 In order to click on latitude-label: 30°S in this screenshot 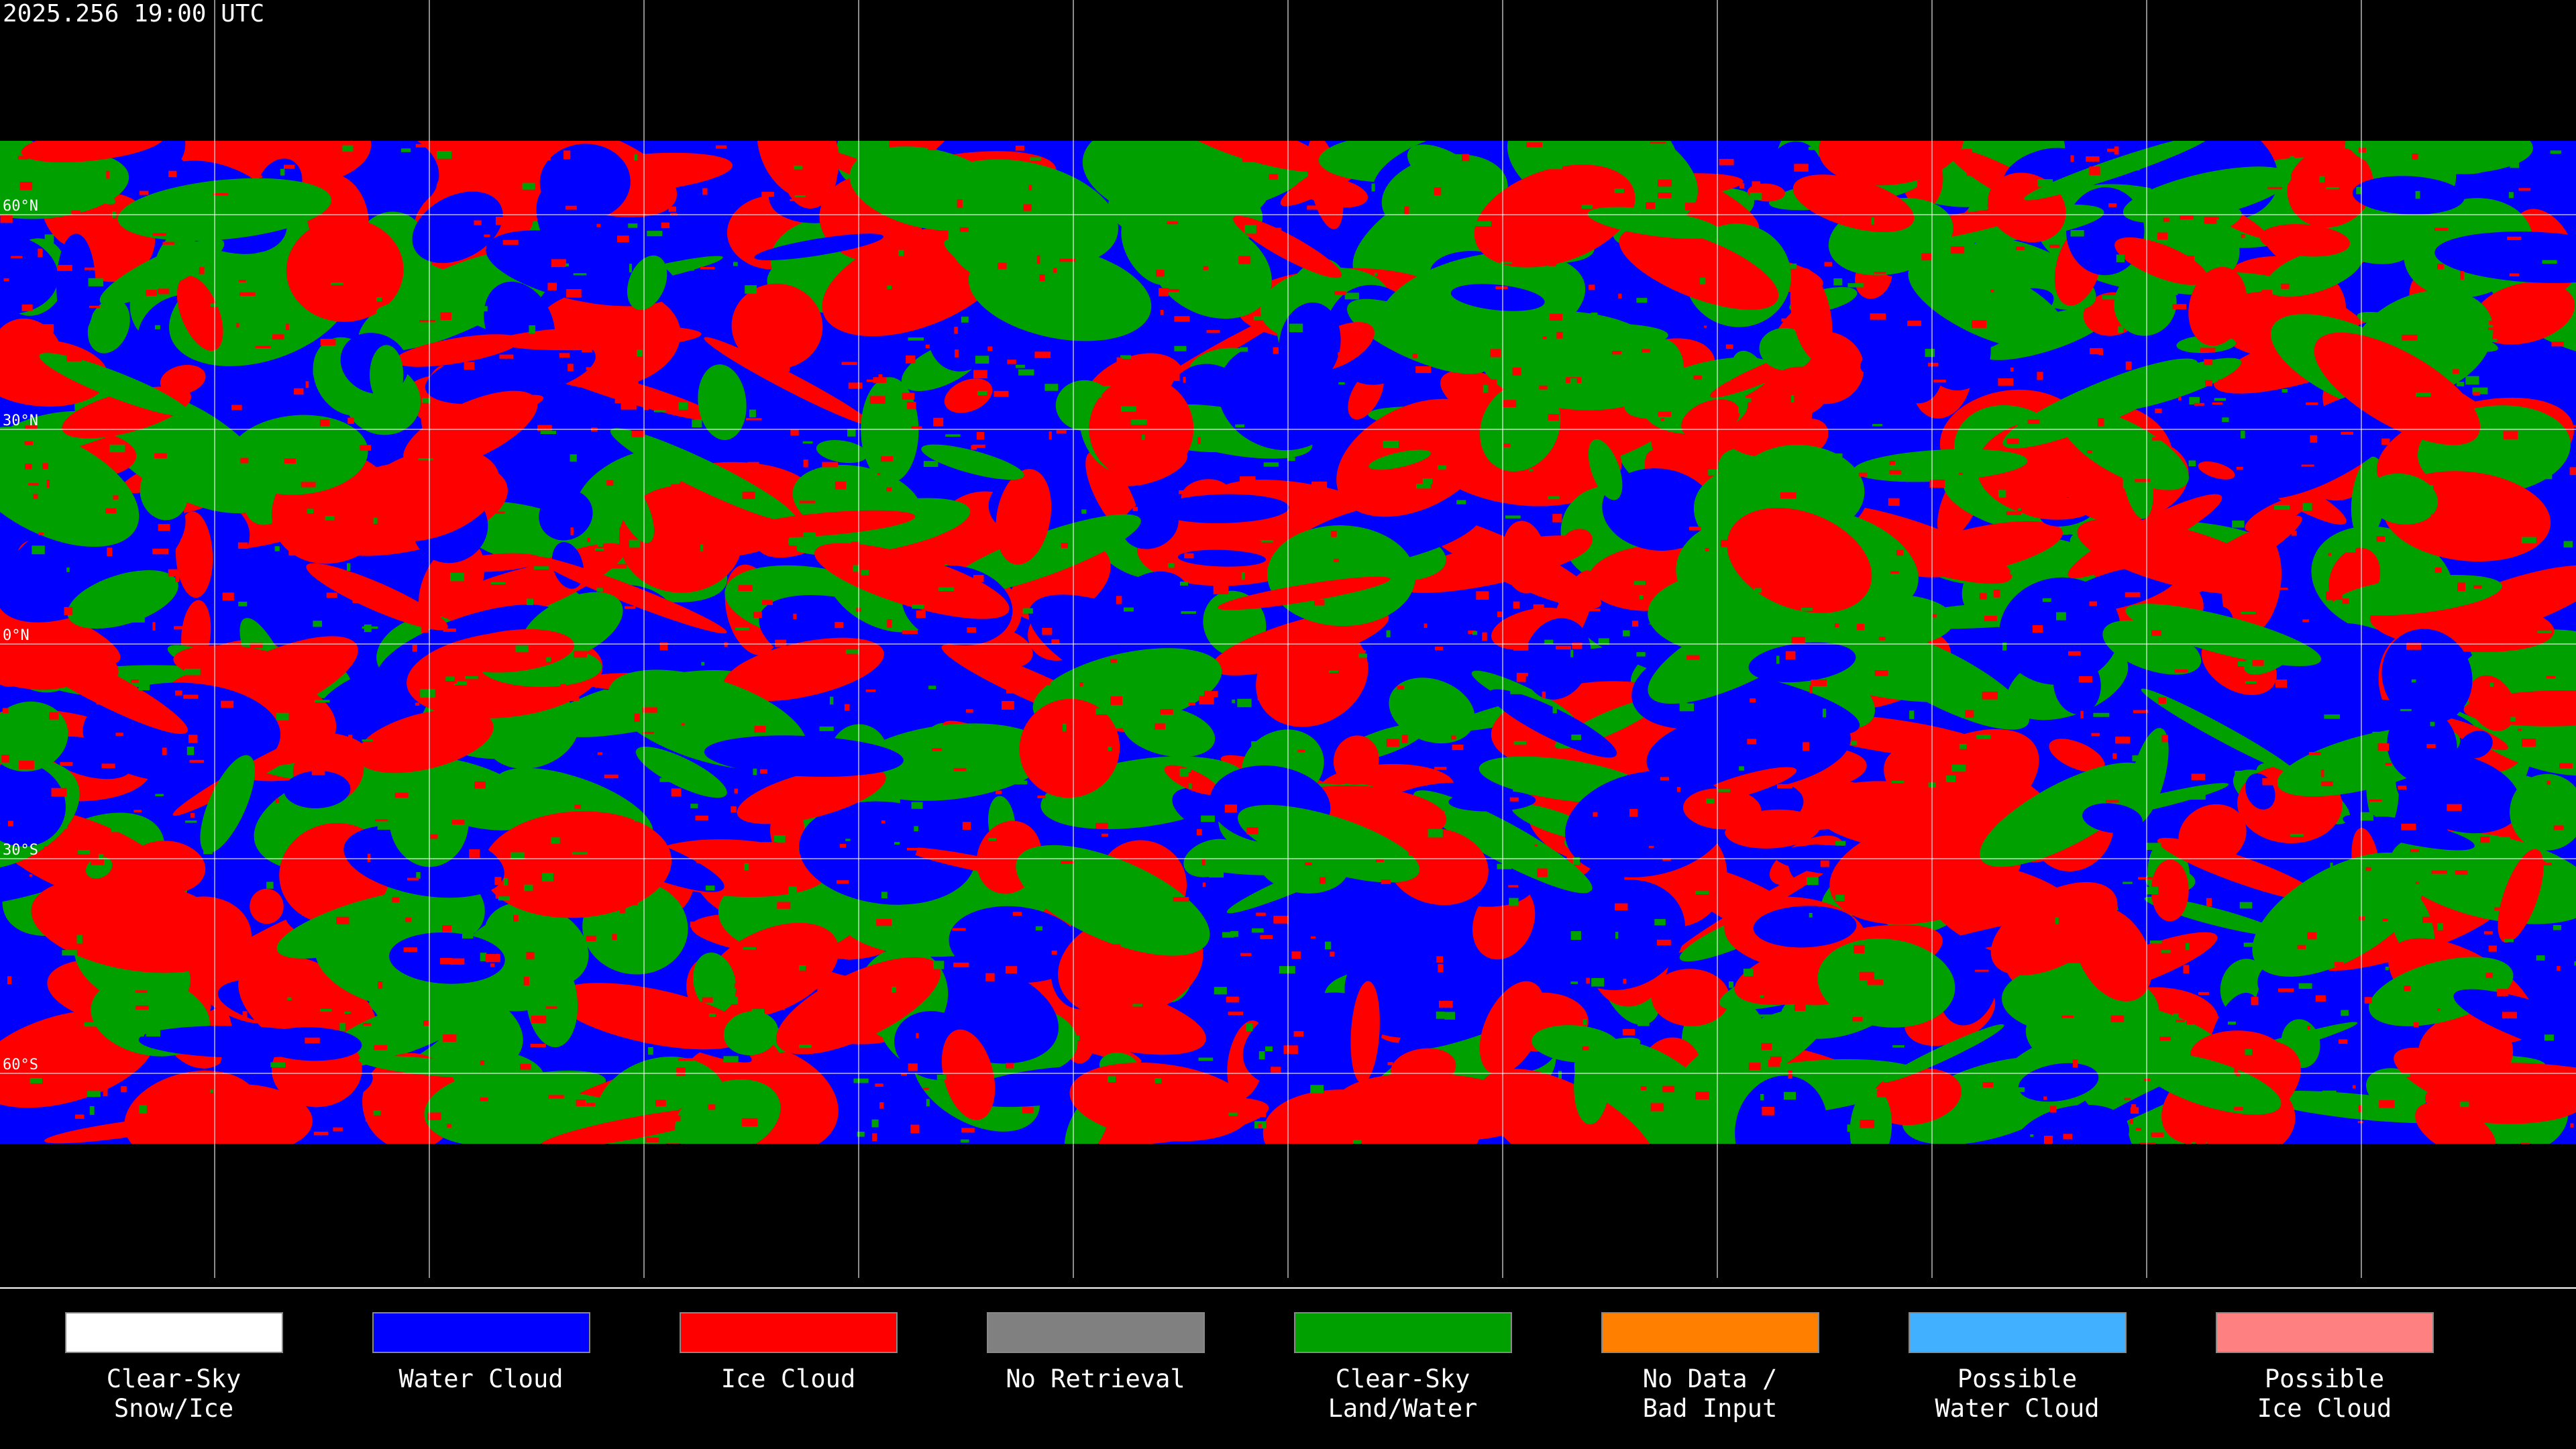, I will do `click(20, 850)`.